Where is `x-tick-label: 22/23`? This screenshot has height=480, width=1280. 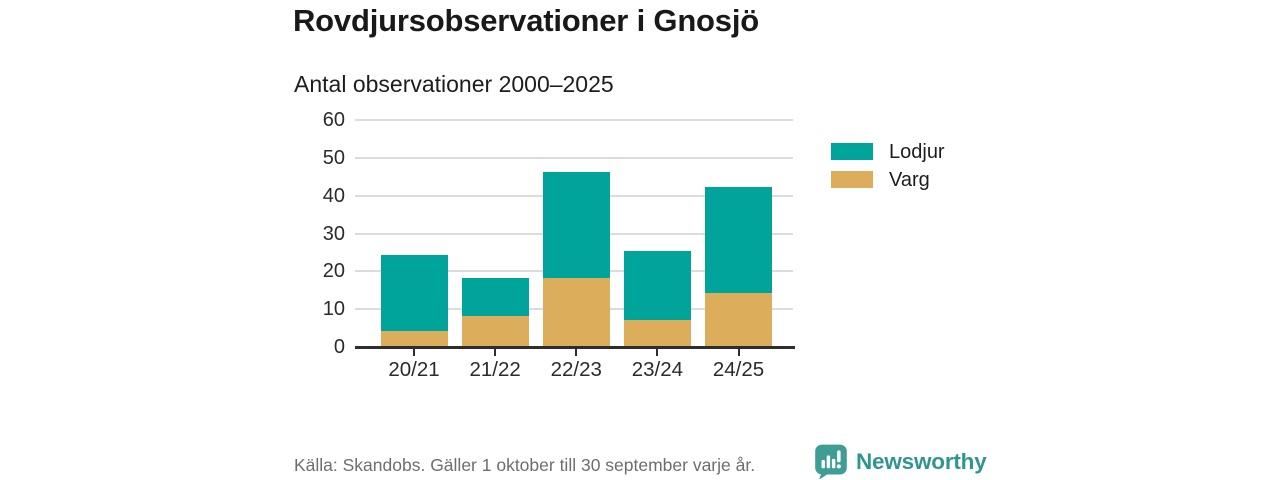 x-tick-label: 22/23 is located at coordinates (576, 369).